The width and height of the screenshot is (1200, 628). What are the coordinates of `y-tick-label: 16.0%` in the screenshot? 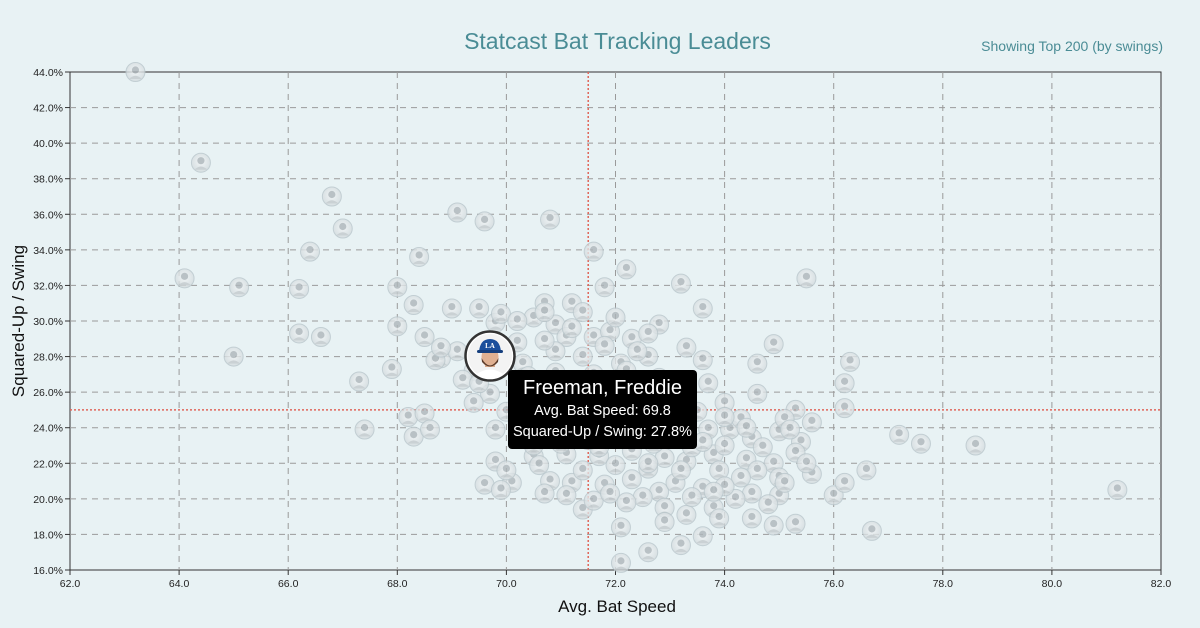 It's located at (48, 571).